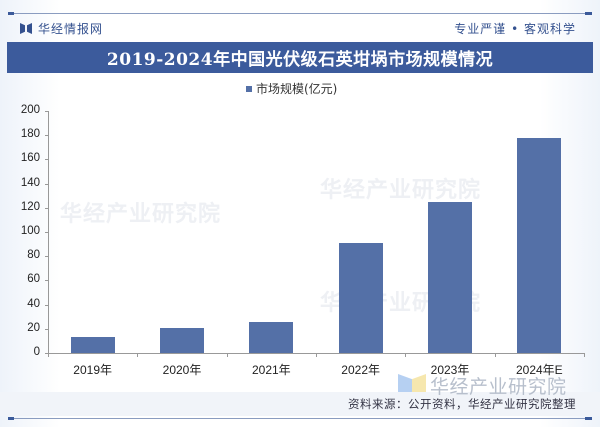 The height and width of the screenshot is (427, 600). I want to click on x-tick-label: 2019年, so click(92, 370).